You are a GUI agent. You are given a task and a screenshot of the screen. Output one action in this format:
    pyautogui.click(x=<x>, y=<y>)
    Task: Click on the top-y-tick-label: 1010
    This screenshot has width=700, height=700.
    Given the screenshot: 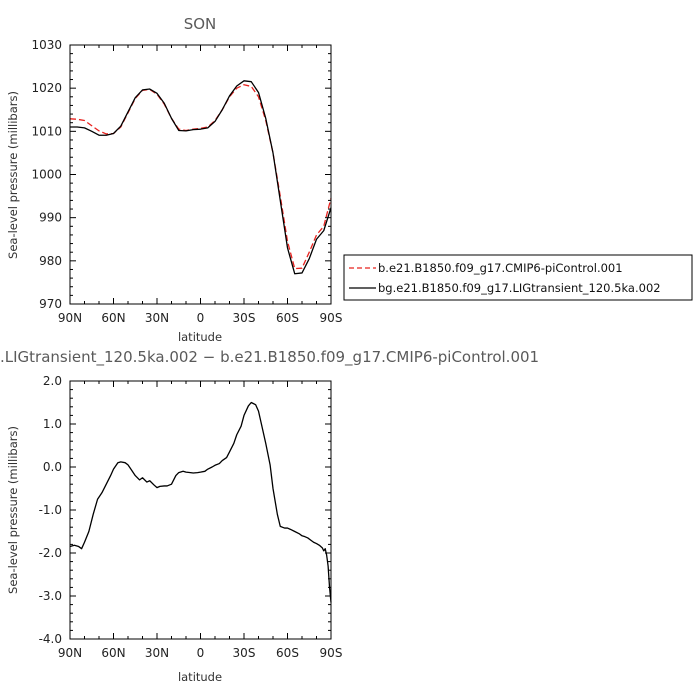 What is the action you would take?
    pyautogui.click(x=46, y=131)
    